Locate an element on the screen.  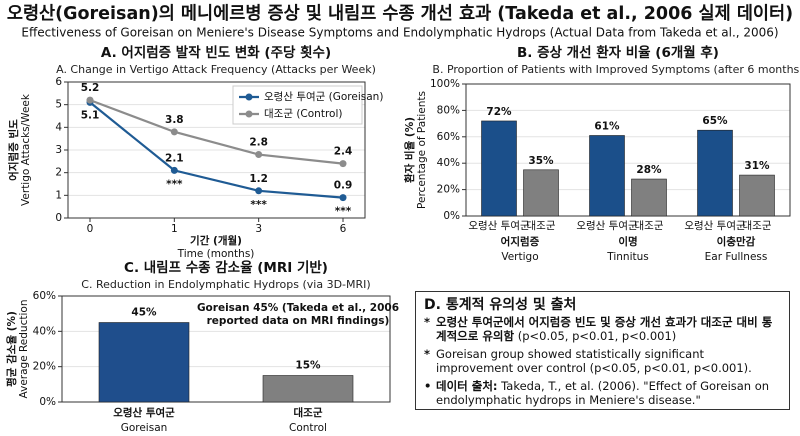
bar-value-label: 15% is located at coordinates (308, 366).